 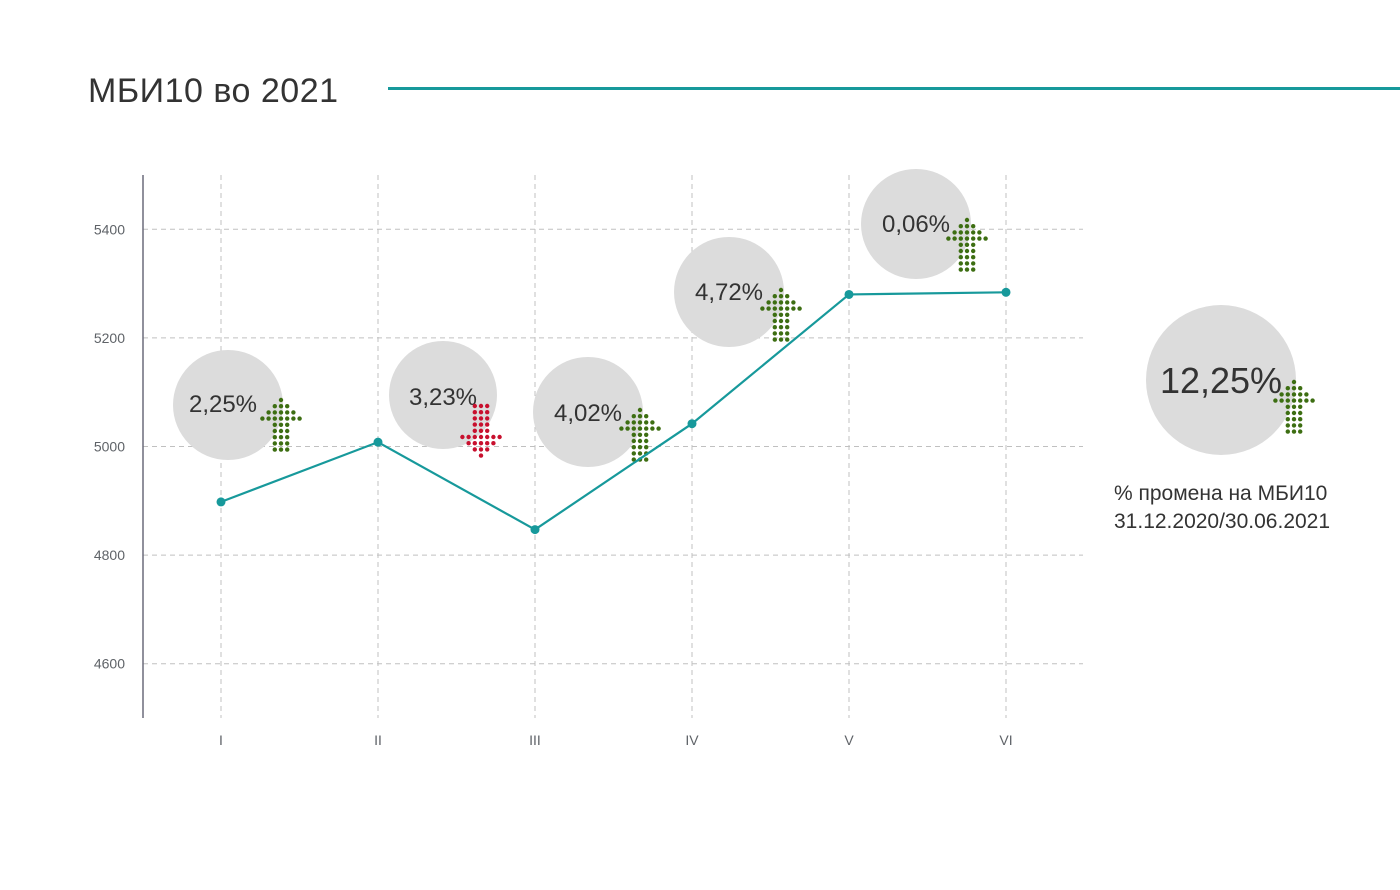 I want to click on arrow-down-icon, so click(x=481, y=430).